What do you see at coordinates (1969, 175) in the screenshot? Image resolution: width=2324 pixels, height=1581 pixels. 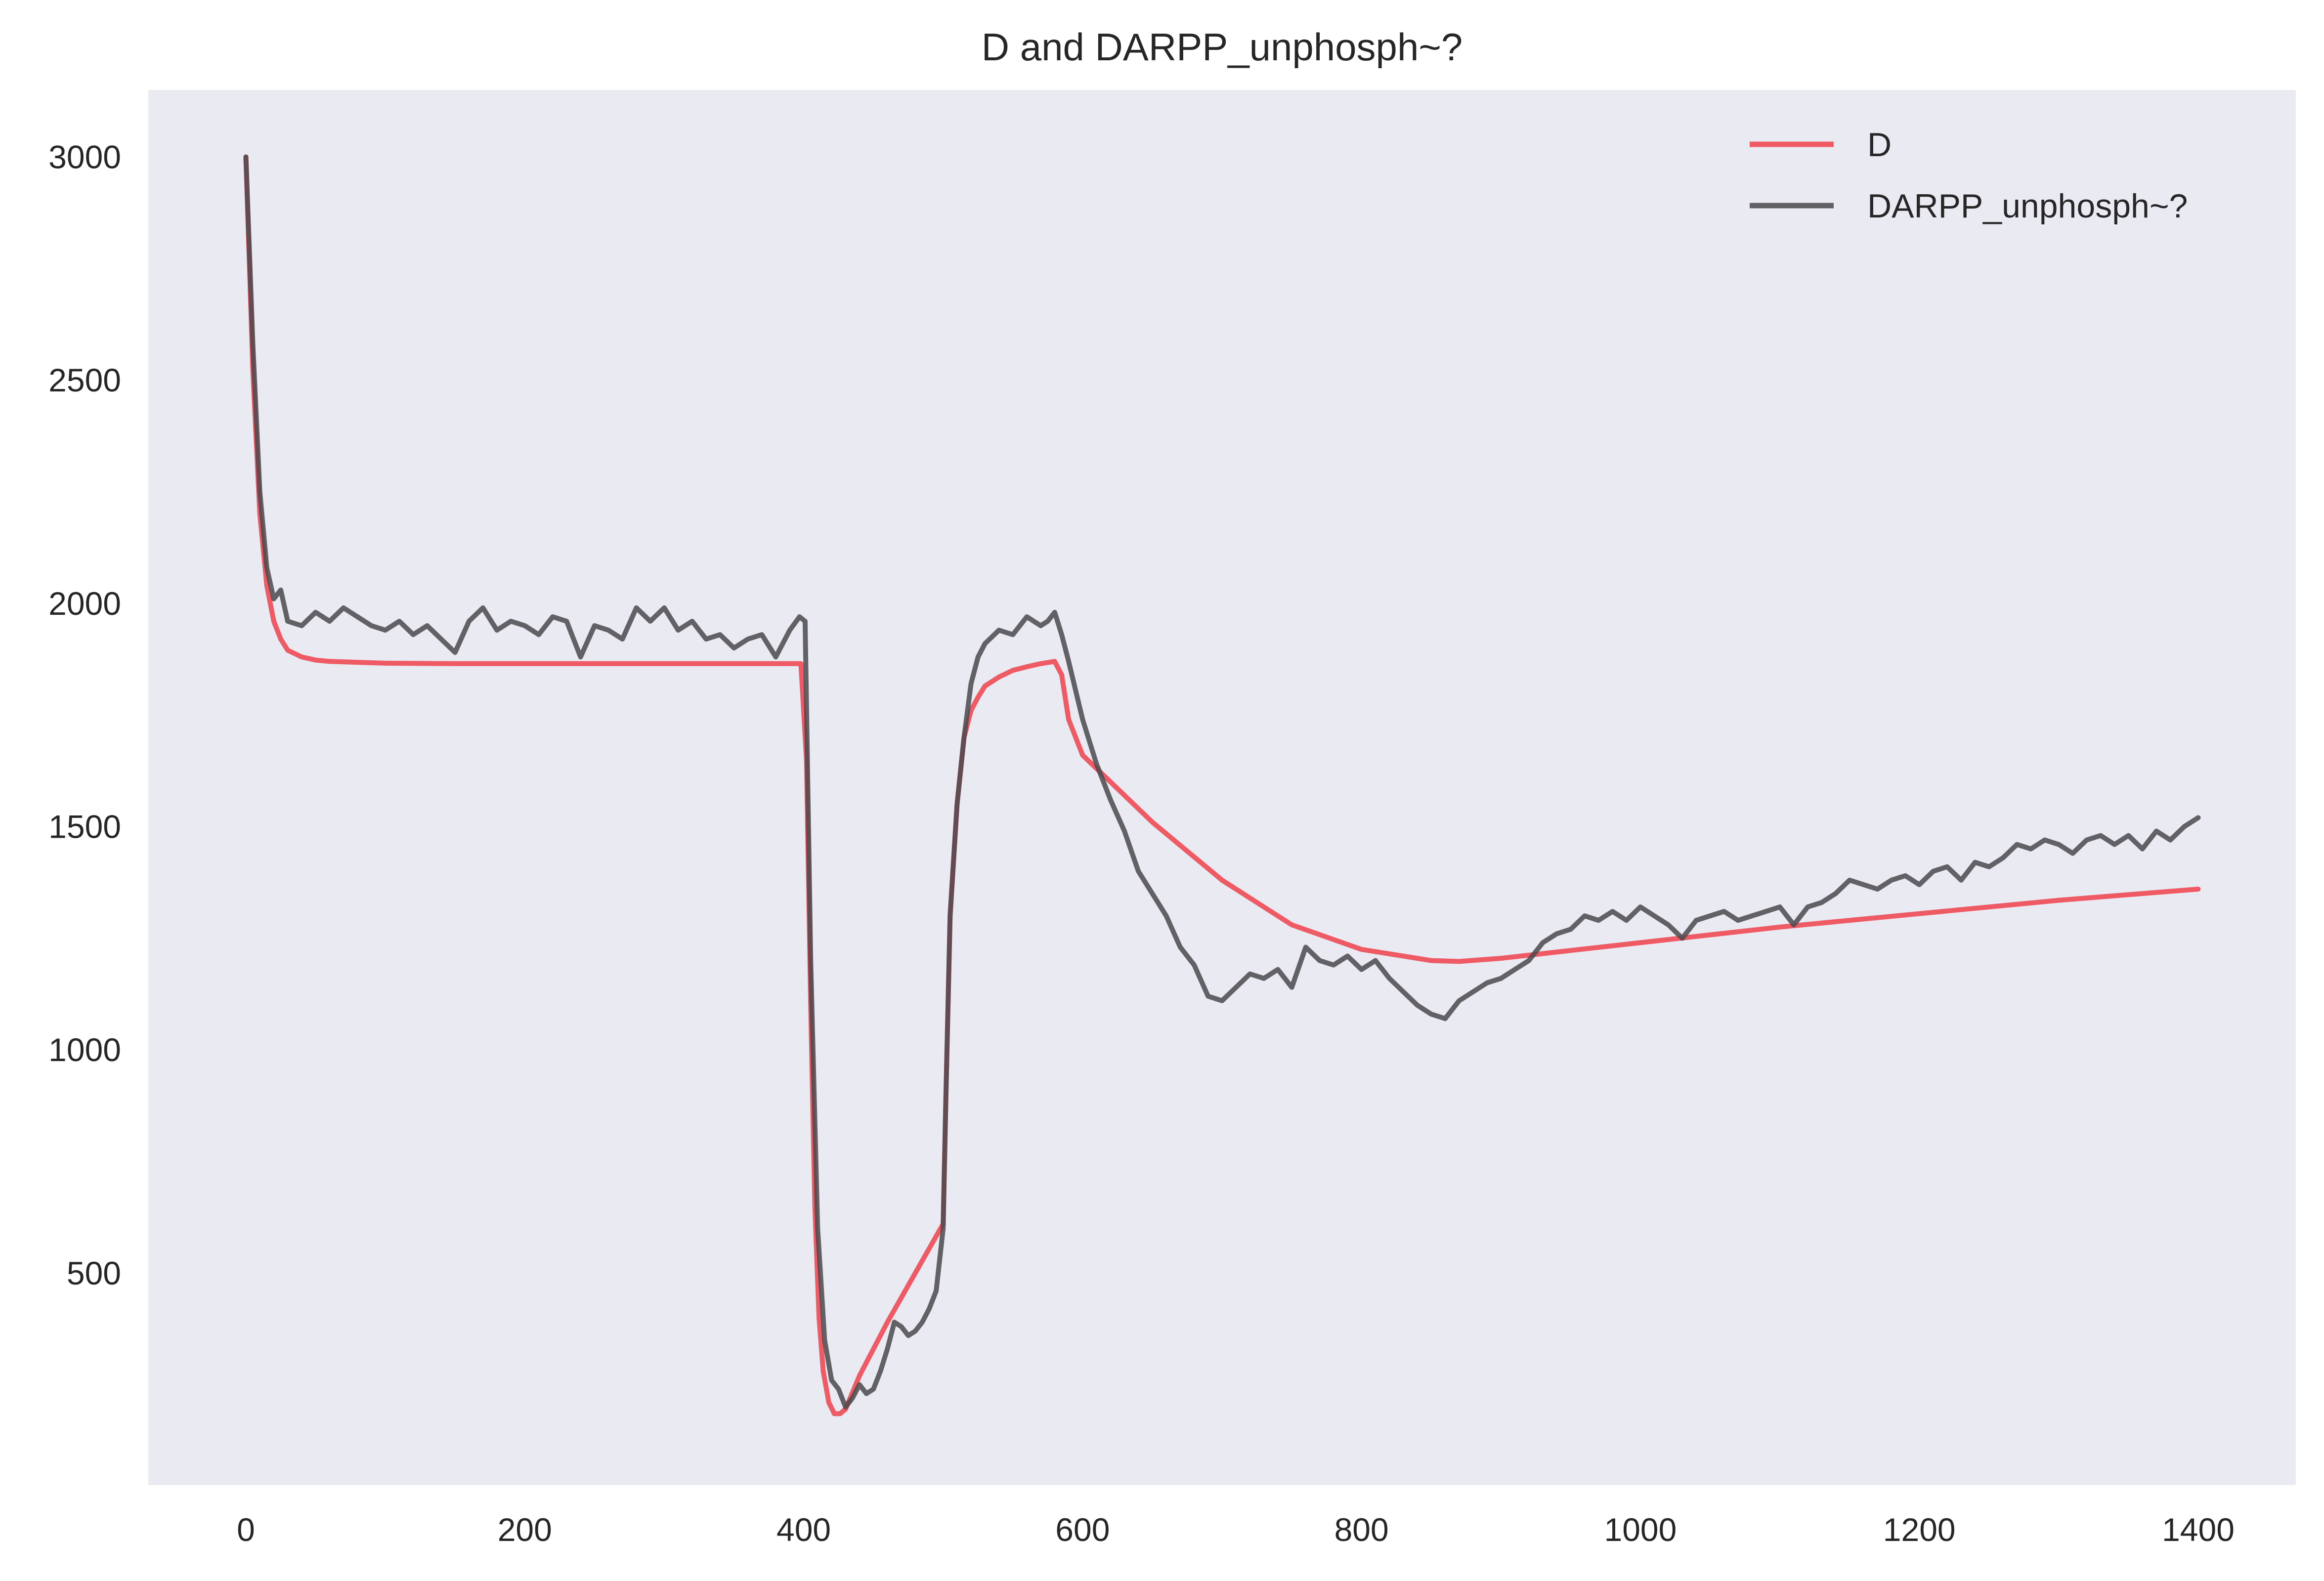 I see `legend: D DARPP_unphosph~?` at bounding box center [1969, 175].